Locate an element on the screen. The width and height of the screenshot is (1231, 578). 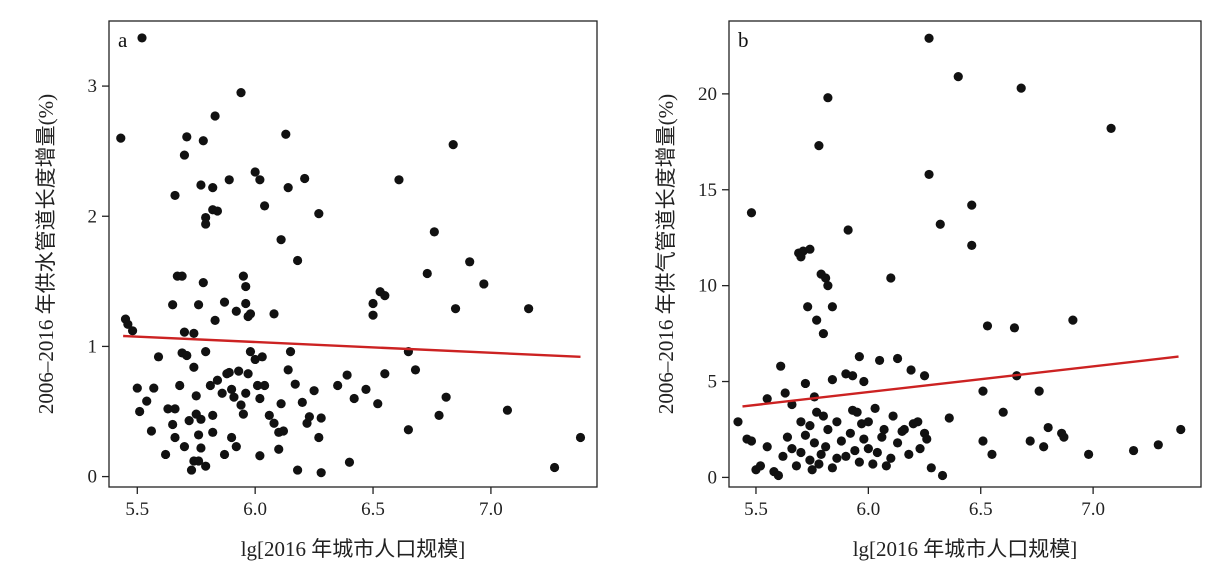
x-tick-label: 6.5 is located at coordinates (373, 509).